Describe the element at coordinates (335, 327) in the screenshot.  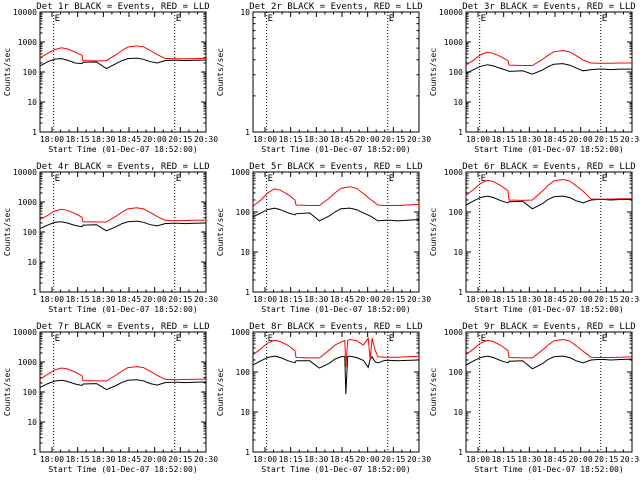
I see `plot-title: Det 8r BLACK = Events, RED = LLD` at that location.